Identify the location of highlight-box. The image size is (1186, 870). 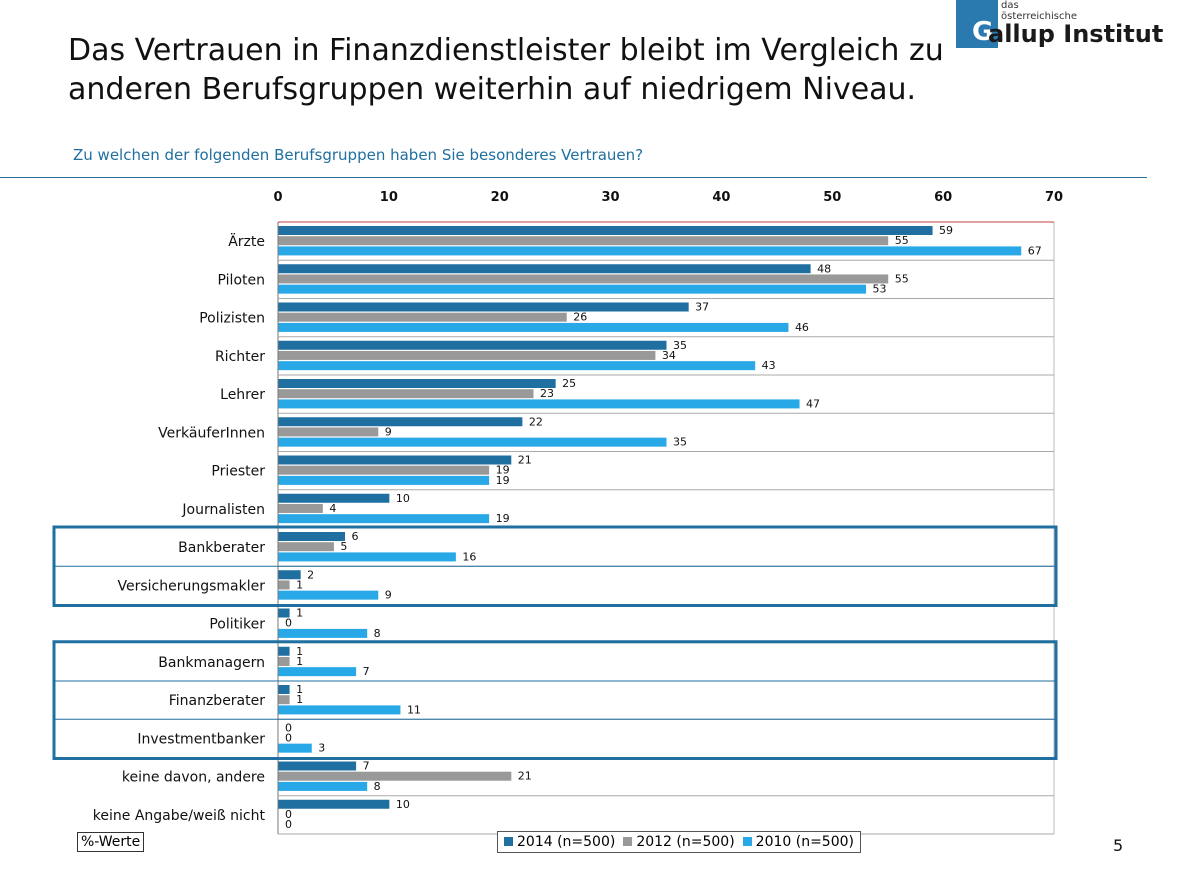
(555, 700).